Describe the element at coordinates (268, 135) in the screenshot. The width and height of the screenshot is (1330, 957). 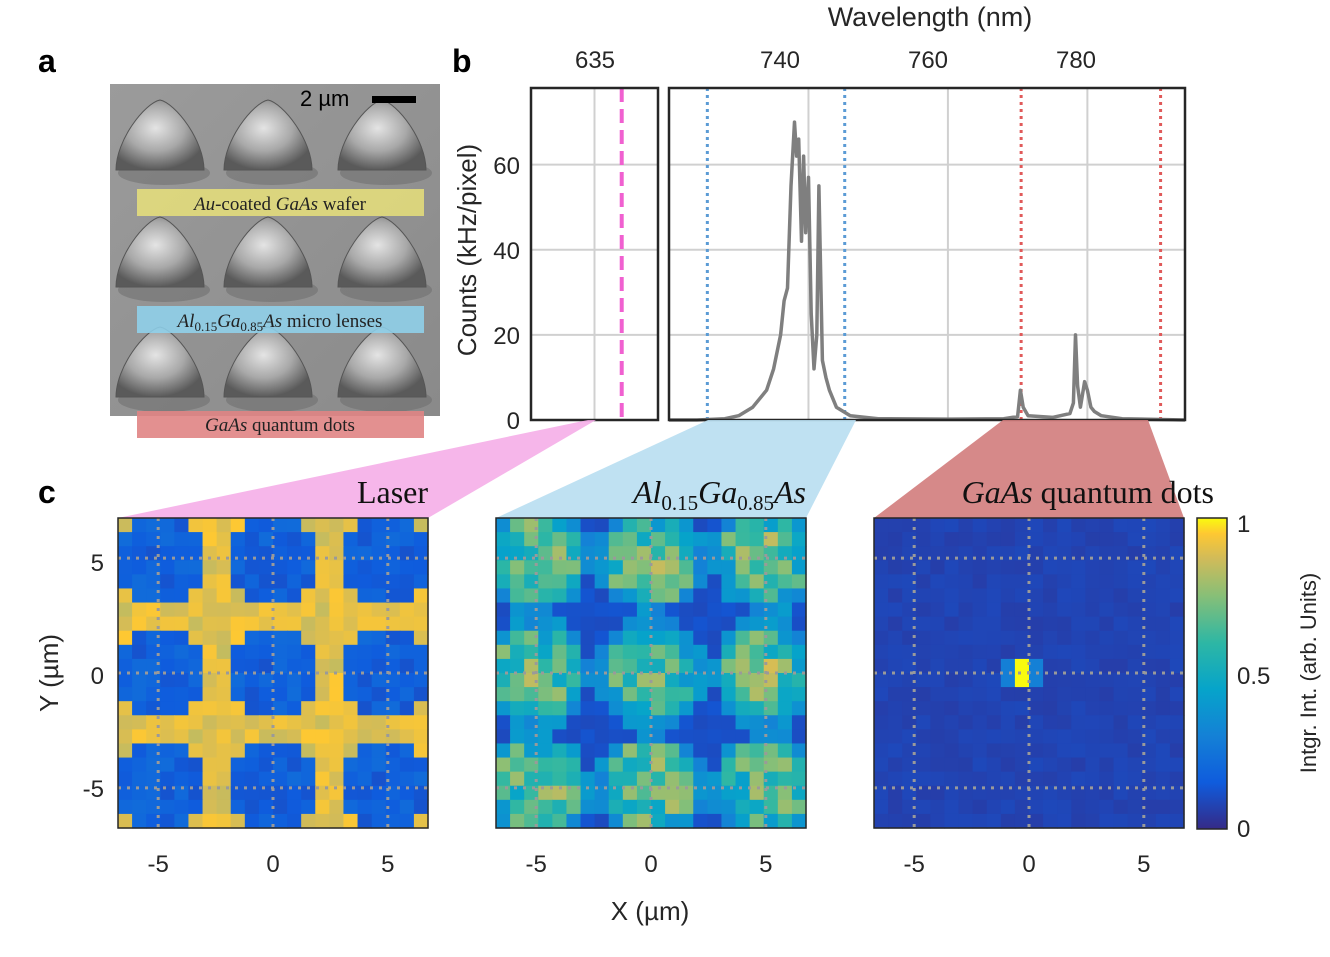
I see `sem-dome` at that location.